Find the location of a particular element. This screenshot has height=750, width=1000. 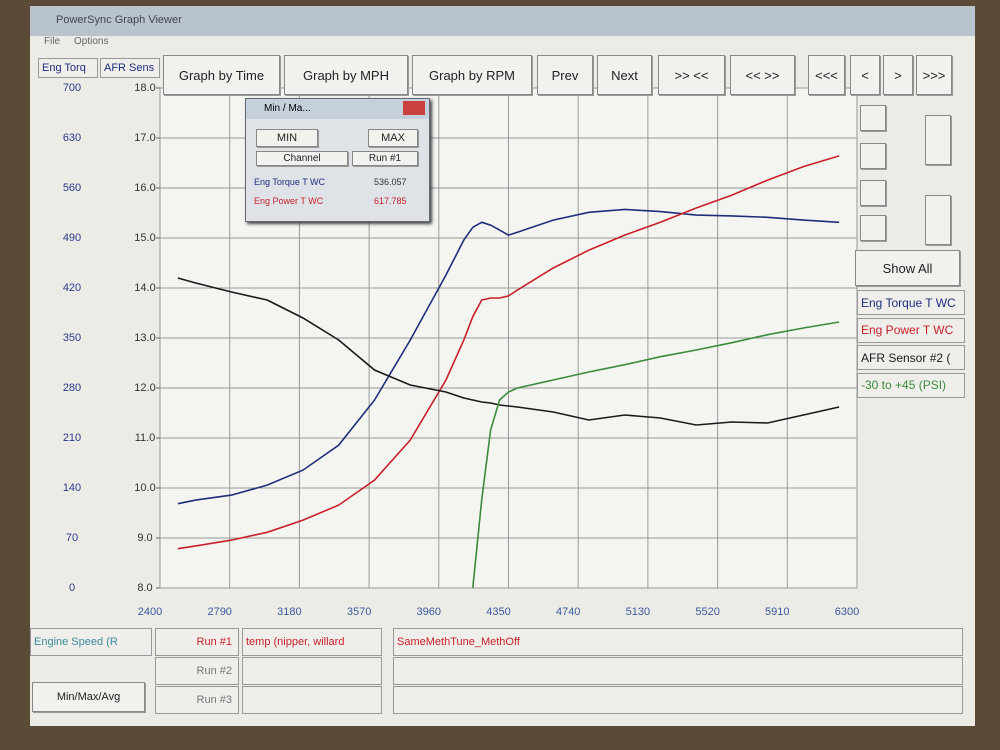

channel-name: Eng Power T WC is located at coordinates (289, 201).